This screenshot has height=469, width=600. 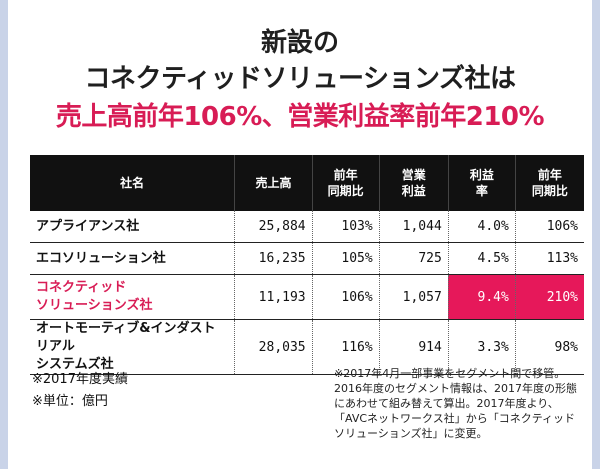 What do you see at coordinates (414, 297) in the screenshot?
I see `op-profit-value: 1,057` at bounding box center [414, 297].